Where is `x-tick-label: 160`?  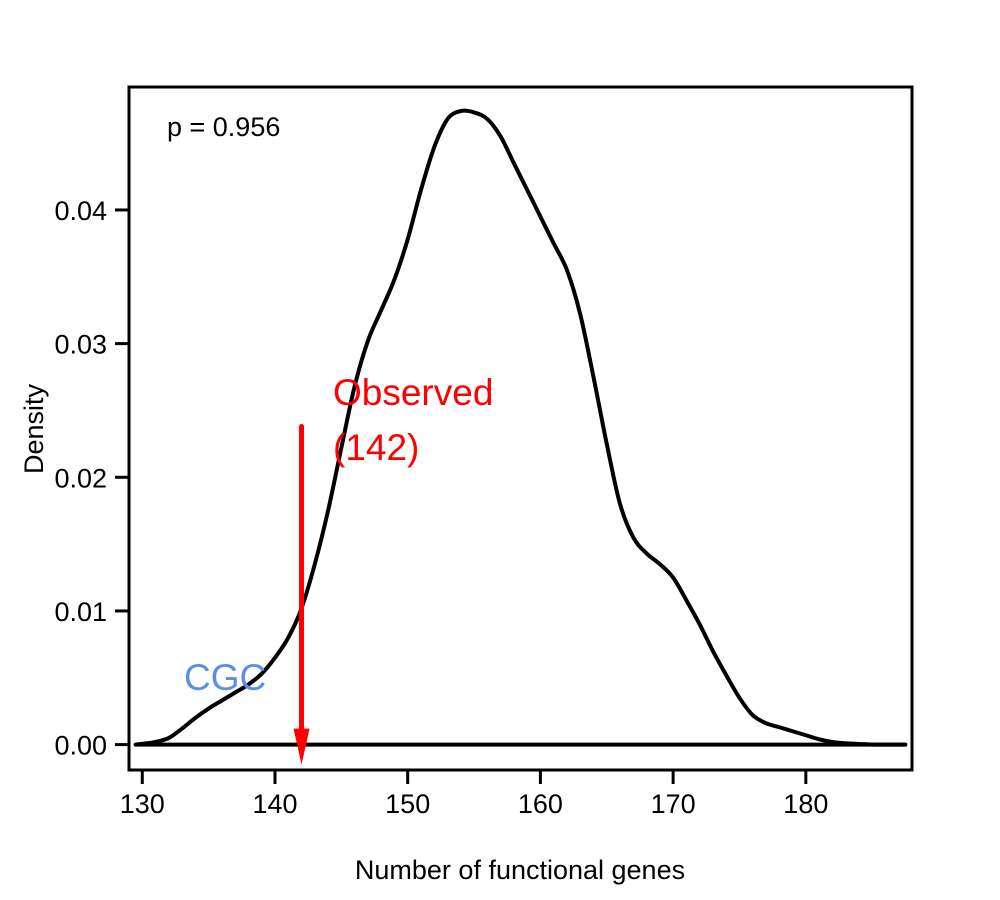 x-tick-label: 160 is located at coordinates (540, 804).